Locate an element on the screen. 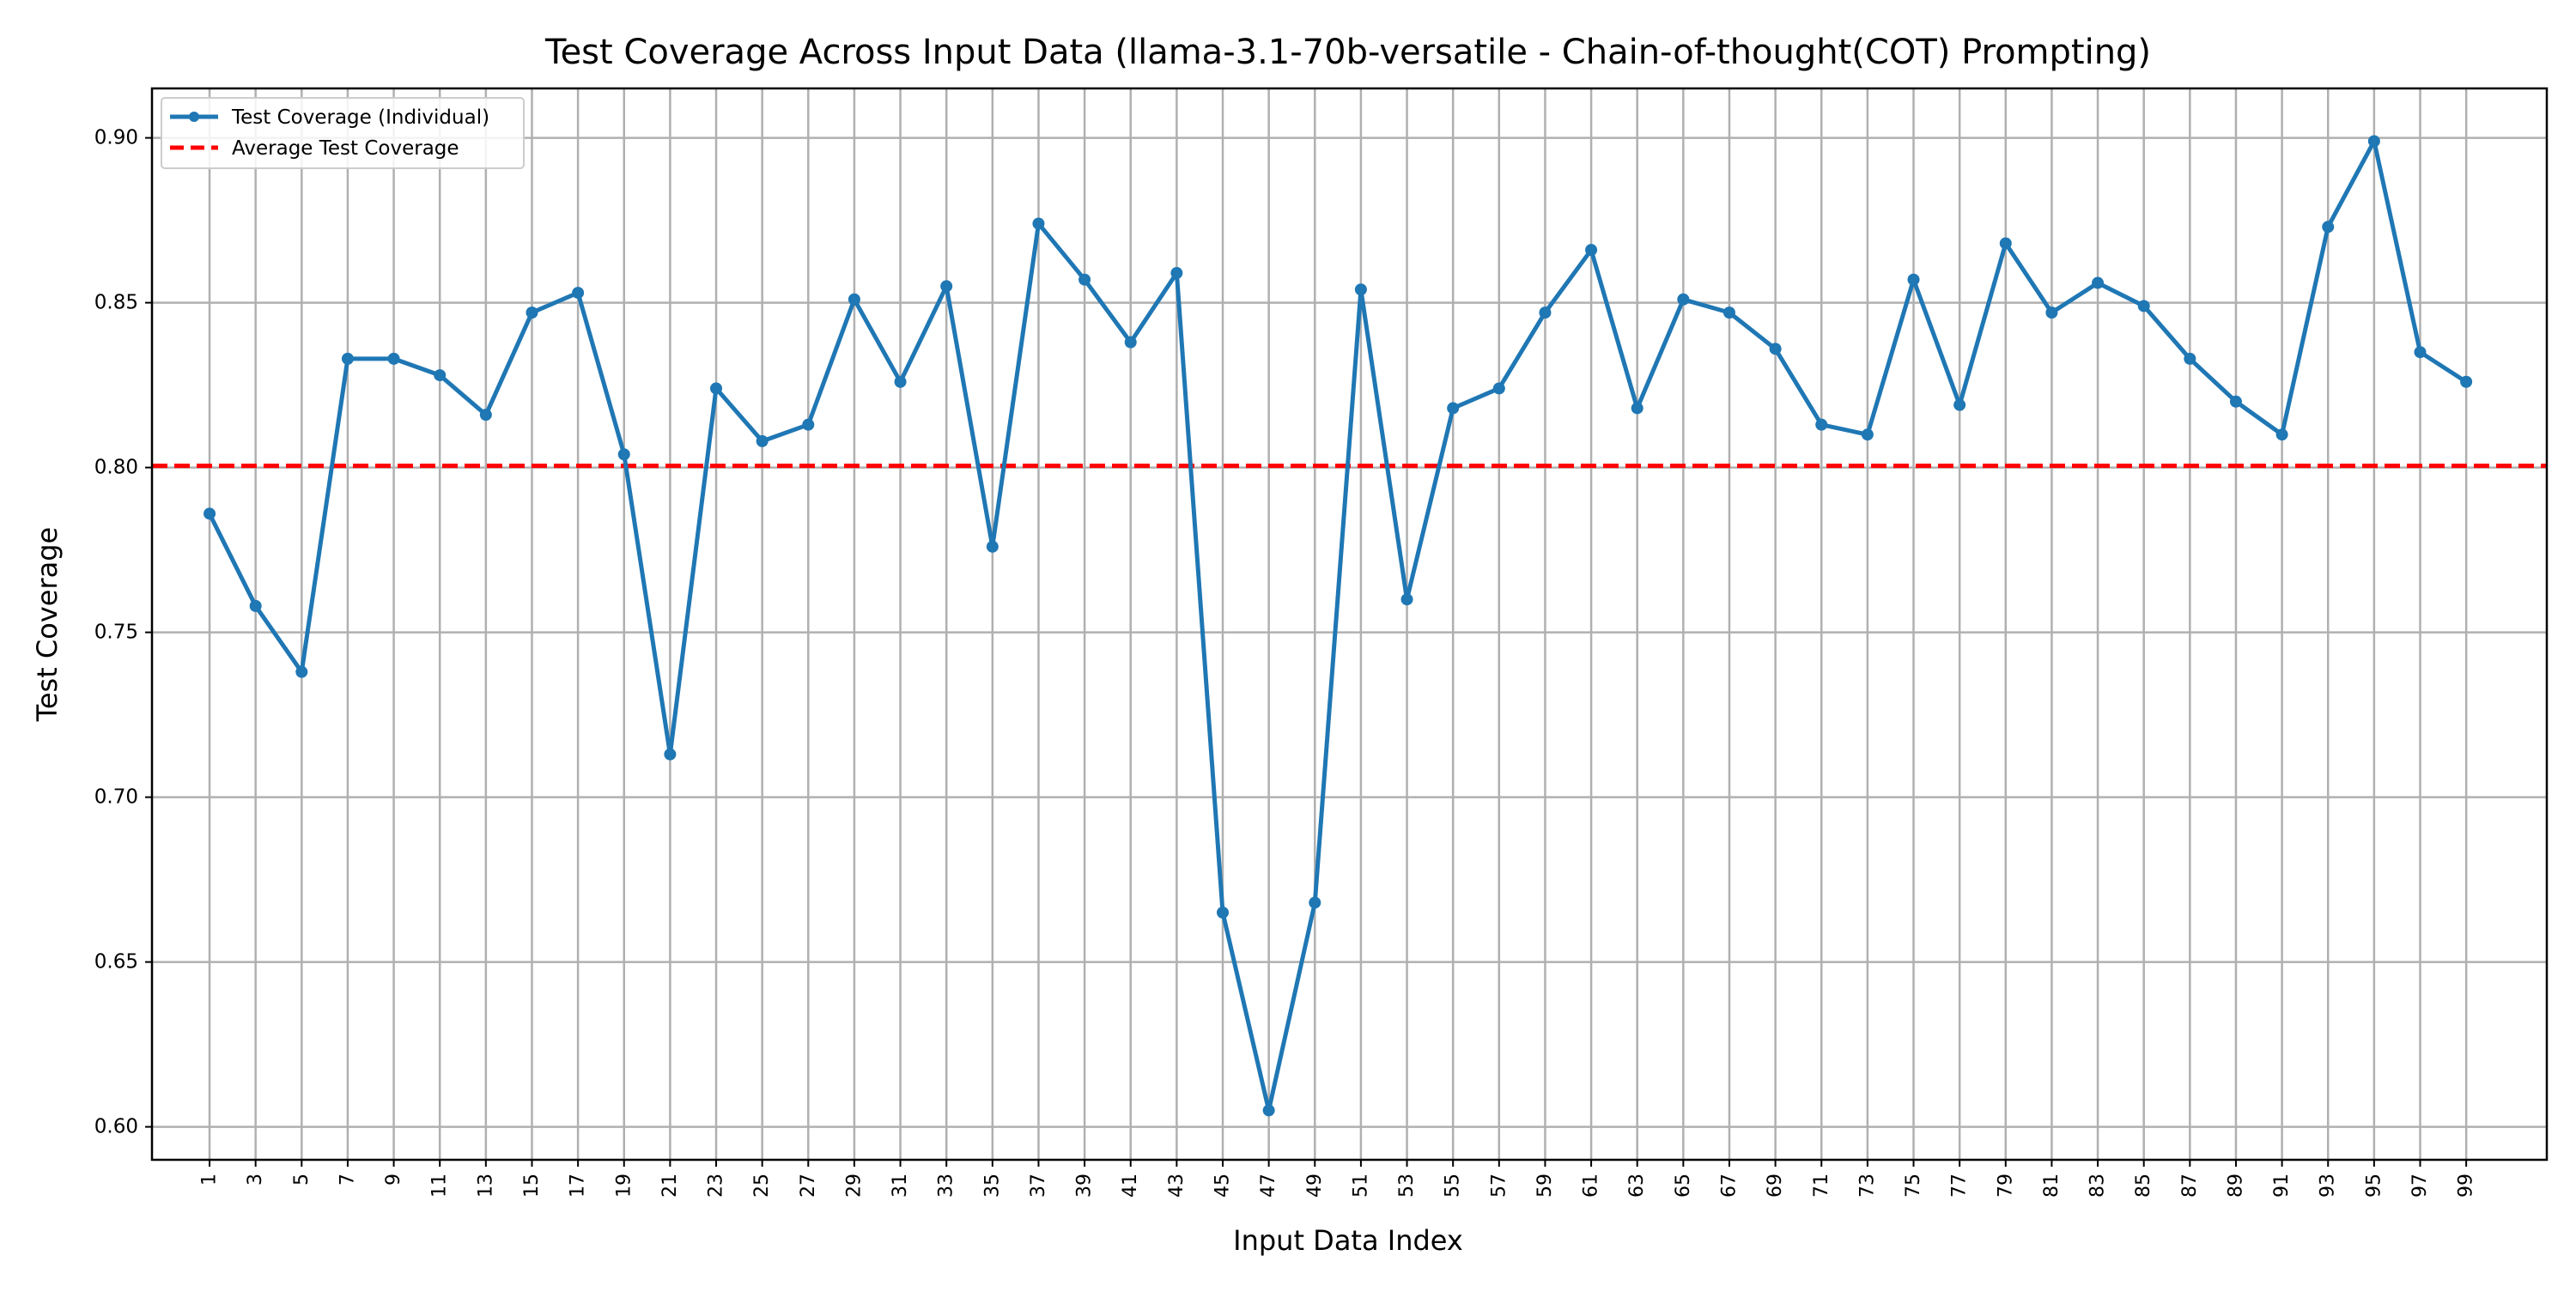 This screenshot has width=2576, height=1292. x-tick-label: 35 is located at coordinates (992, 1186).